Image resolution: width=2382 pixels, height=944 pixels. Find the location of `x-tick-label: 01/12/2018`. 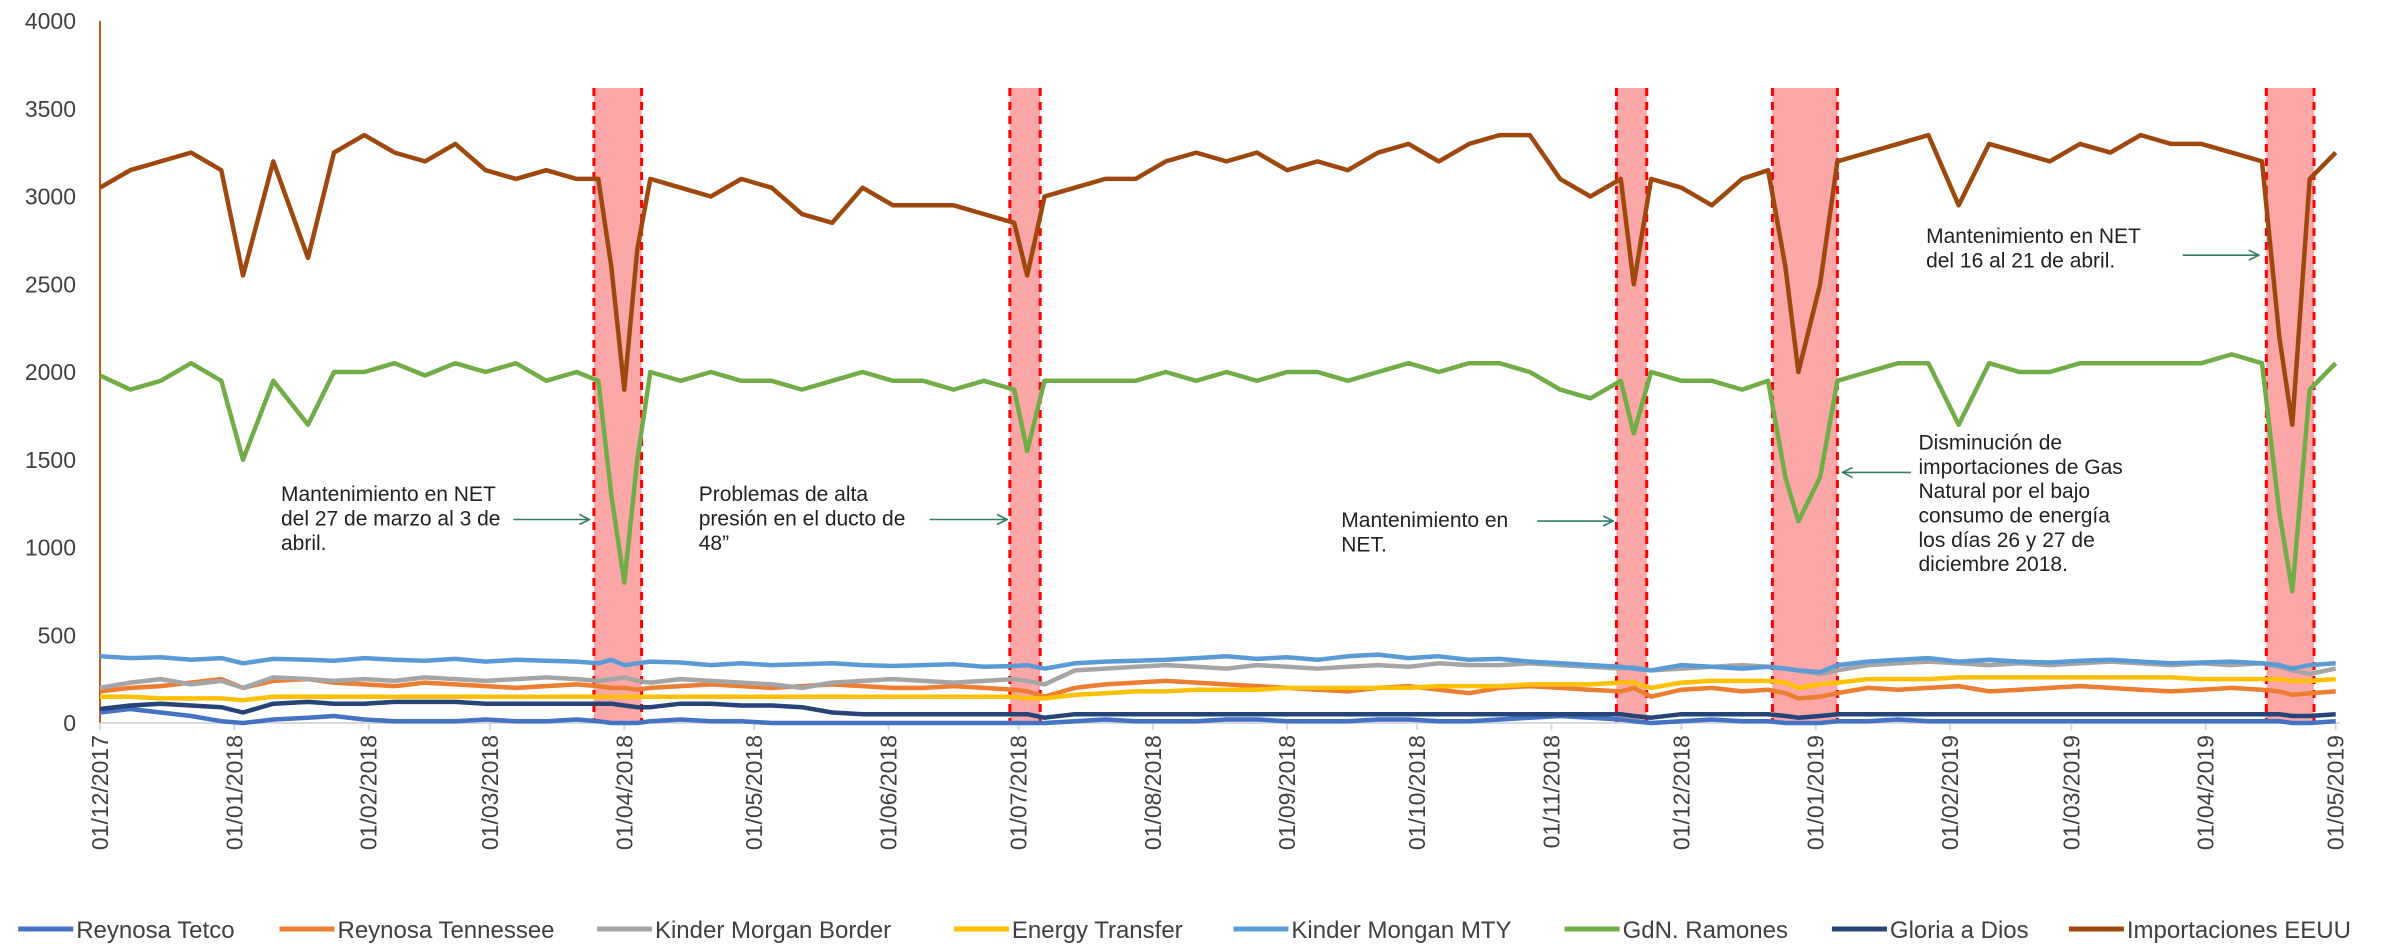

x-tick-label: 01/12/2018 is located at coordinates (1681, 792).